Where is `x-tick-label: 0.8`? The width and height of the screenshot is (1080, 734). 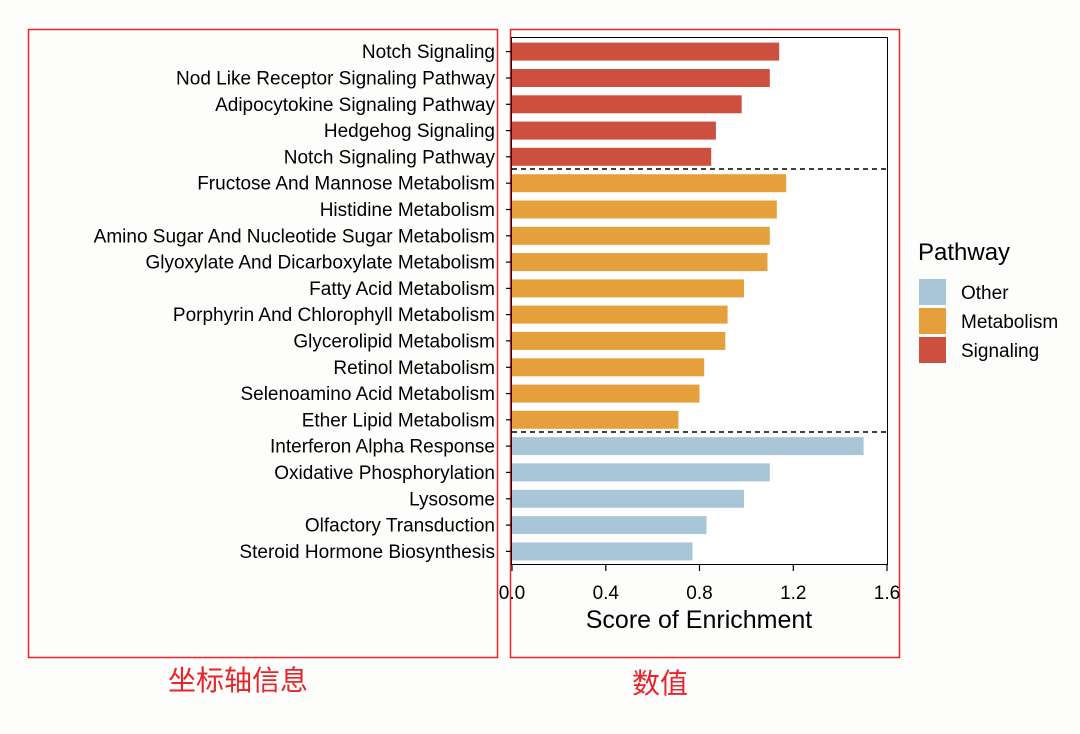
x-tick-label: 0.8 is located at coordinates (699, 593).